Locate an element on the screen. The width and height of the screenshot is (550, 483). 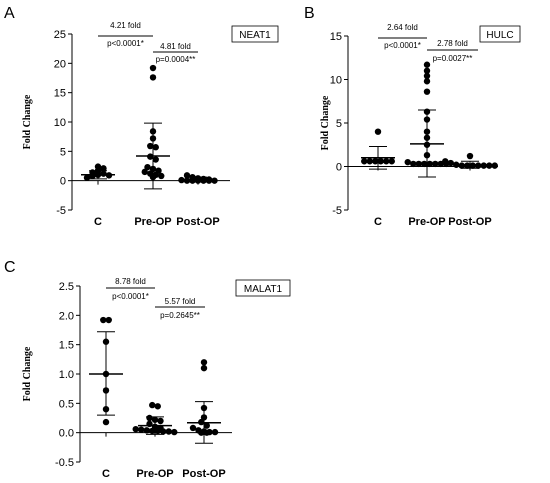
y-tick-label: 25 is located at coordinates (60, 35).